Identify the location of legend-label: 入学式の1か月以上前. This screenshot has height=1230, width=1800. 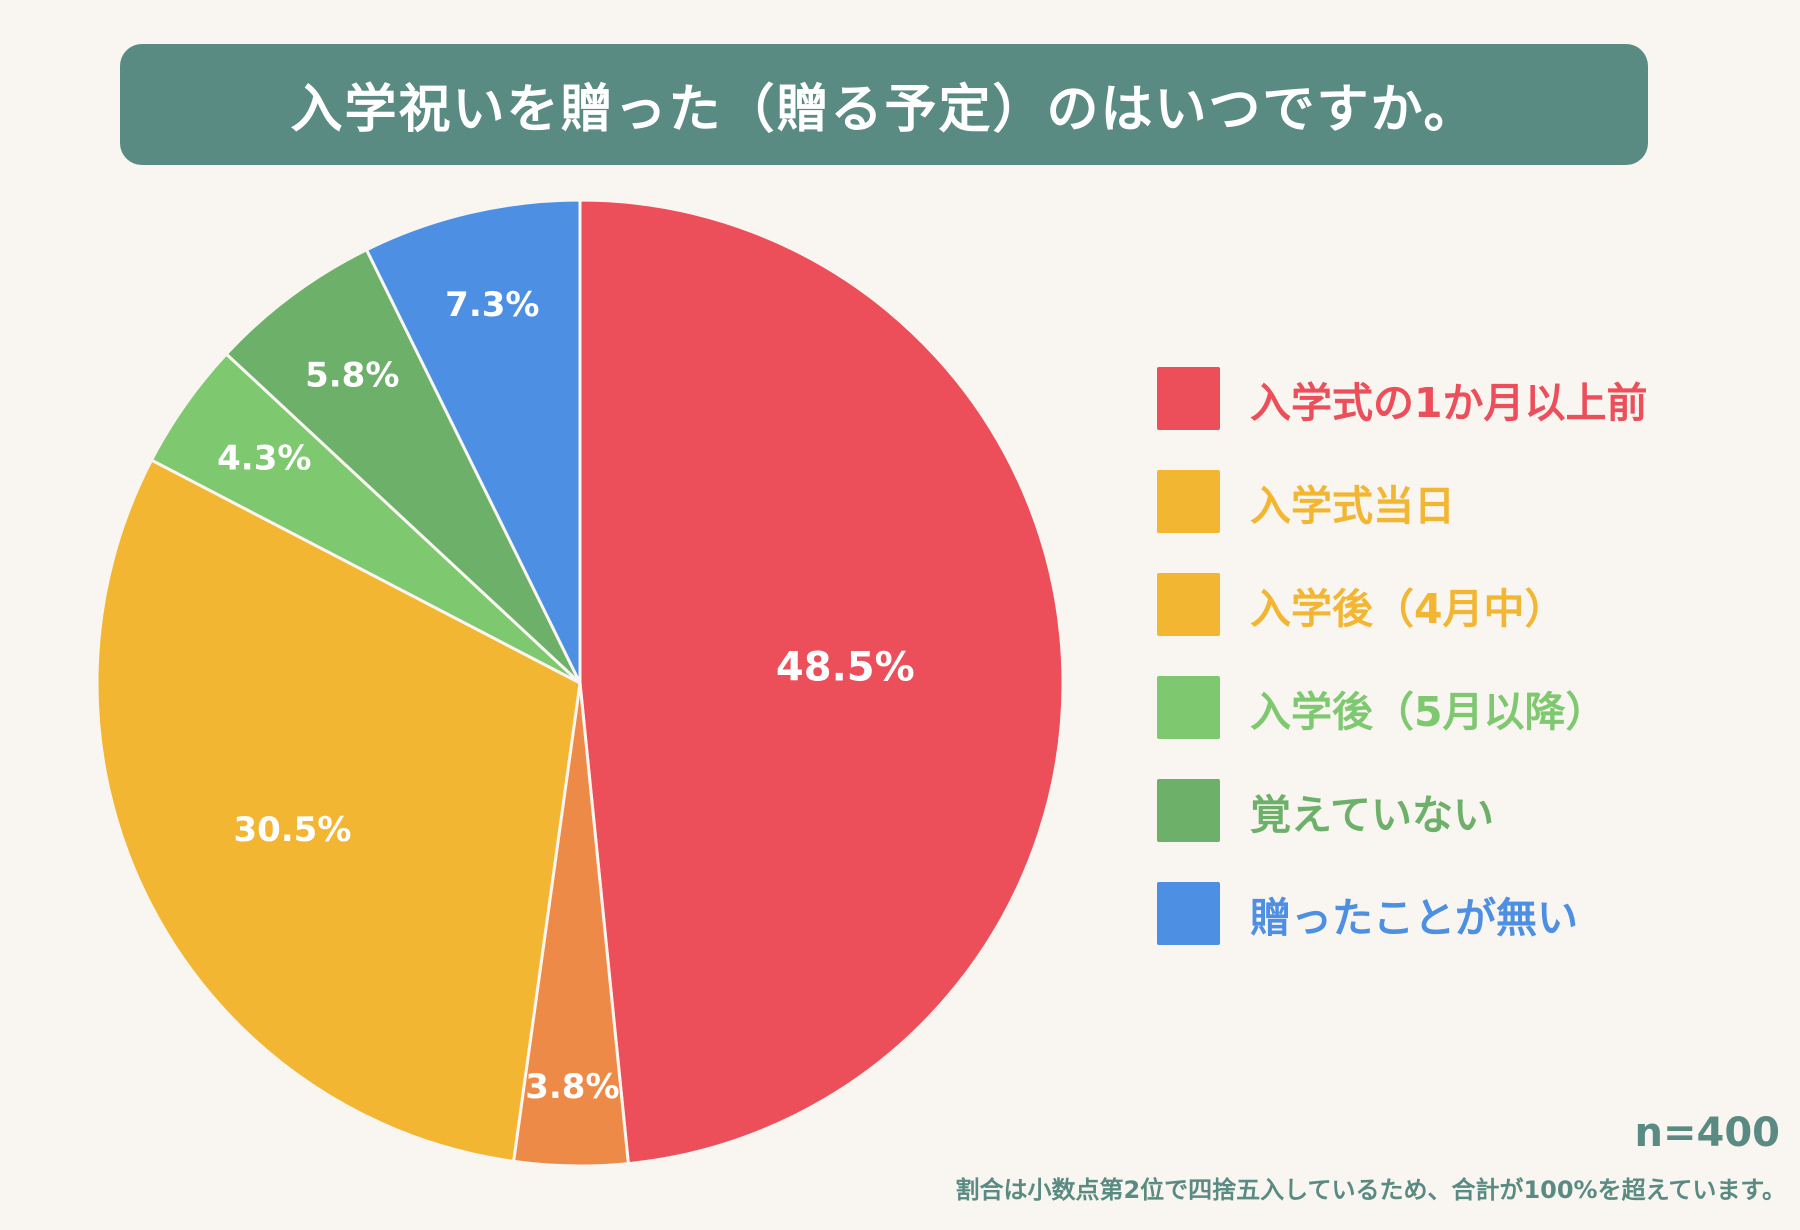
(1449, 402).